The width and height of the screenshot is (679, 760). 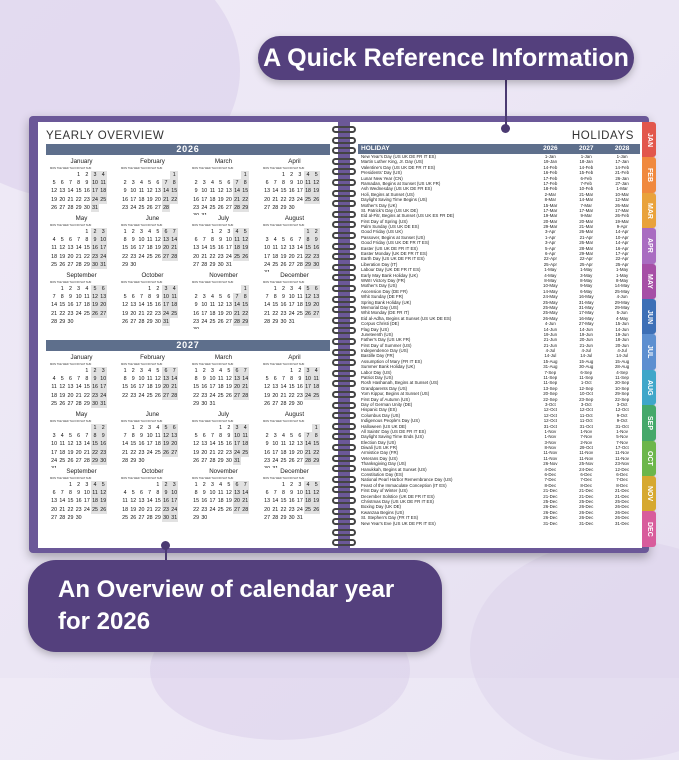 I want to click on holiday-date: 11-Nov, so click(x=622, y=453).